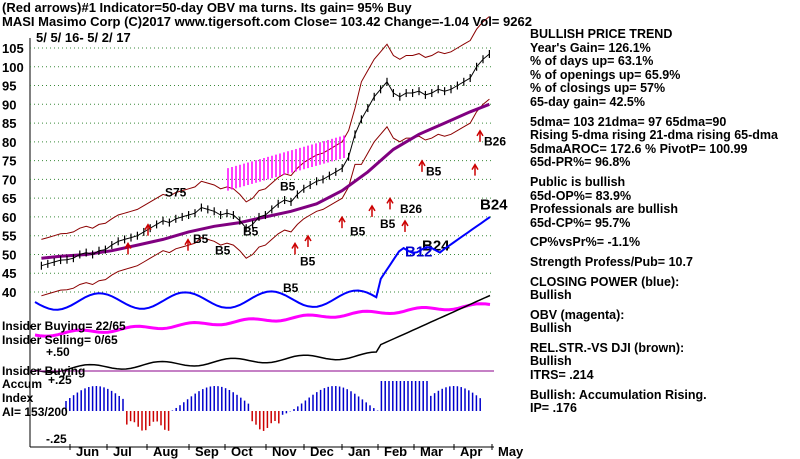  What do you see at coordinates (262, 263) in the screenshot?
I see `closing-power-line` at bounding box center [262, 263].